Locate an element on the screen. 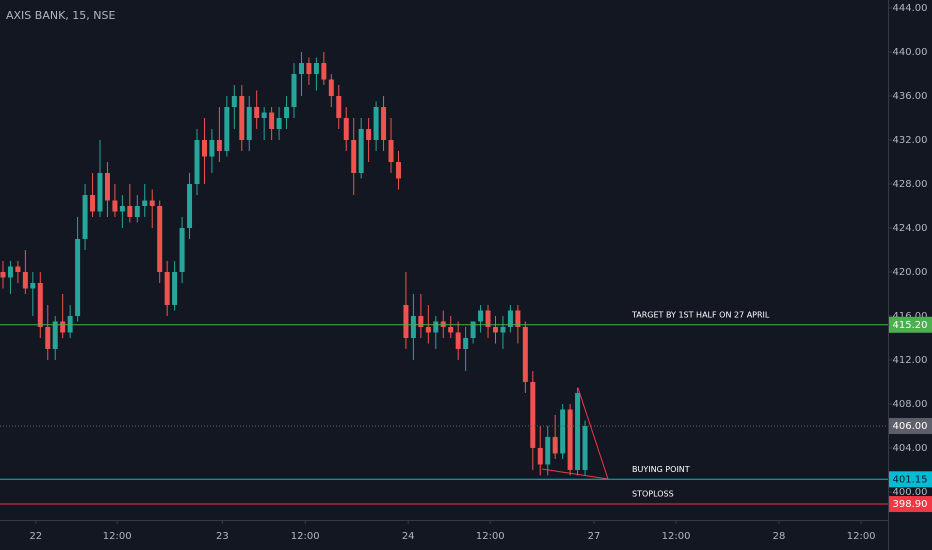 This screenshot has width=932, height=550. annotation: STOPLOSS is located at coordinates (653, 494).